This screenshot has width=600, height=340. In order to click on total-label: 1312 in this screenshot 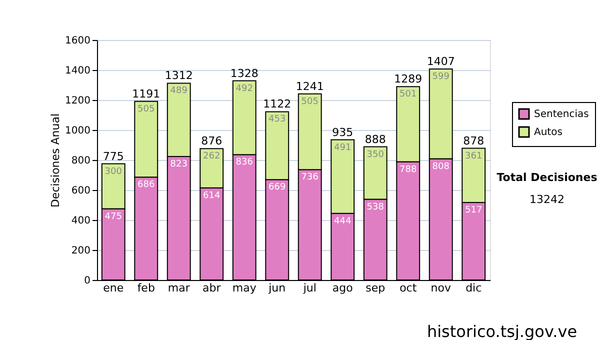, I will do `click(178, 75)`.